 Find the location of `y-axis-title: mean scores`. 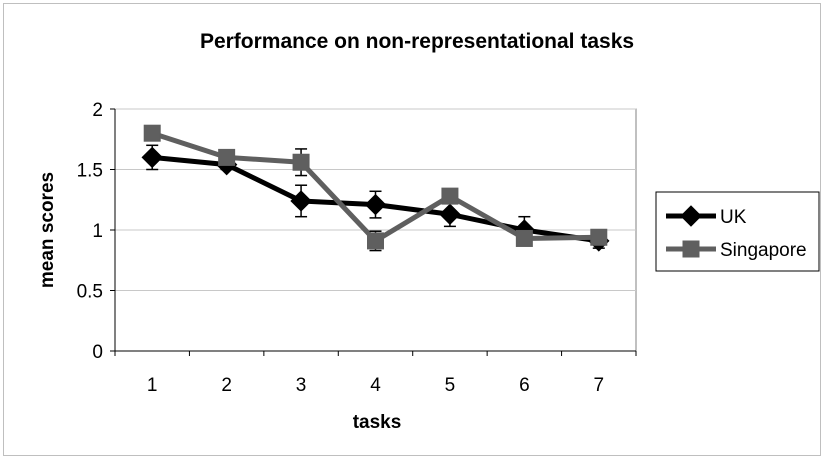

y-axis-title: mean scores is located at coordinates (47, 230).